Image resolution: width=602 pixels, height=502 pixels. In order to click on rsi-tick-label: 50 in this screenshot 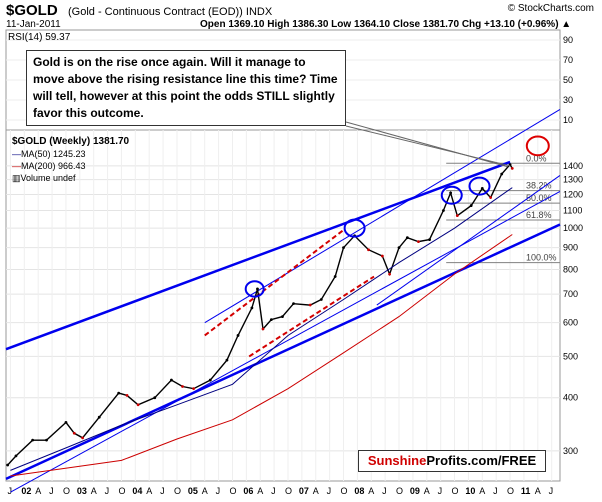, I will do `click(568, 80)`.